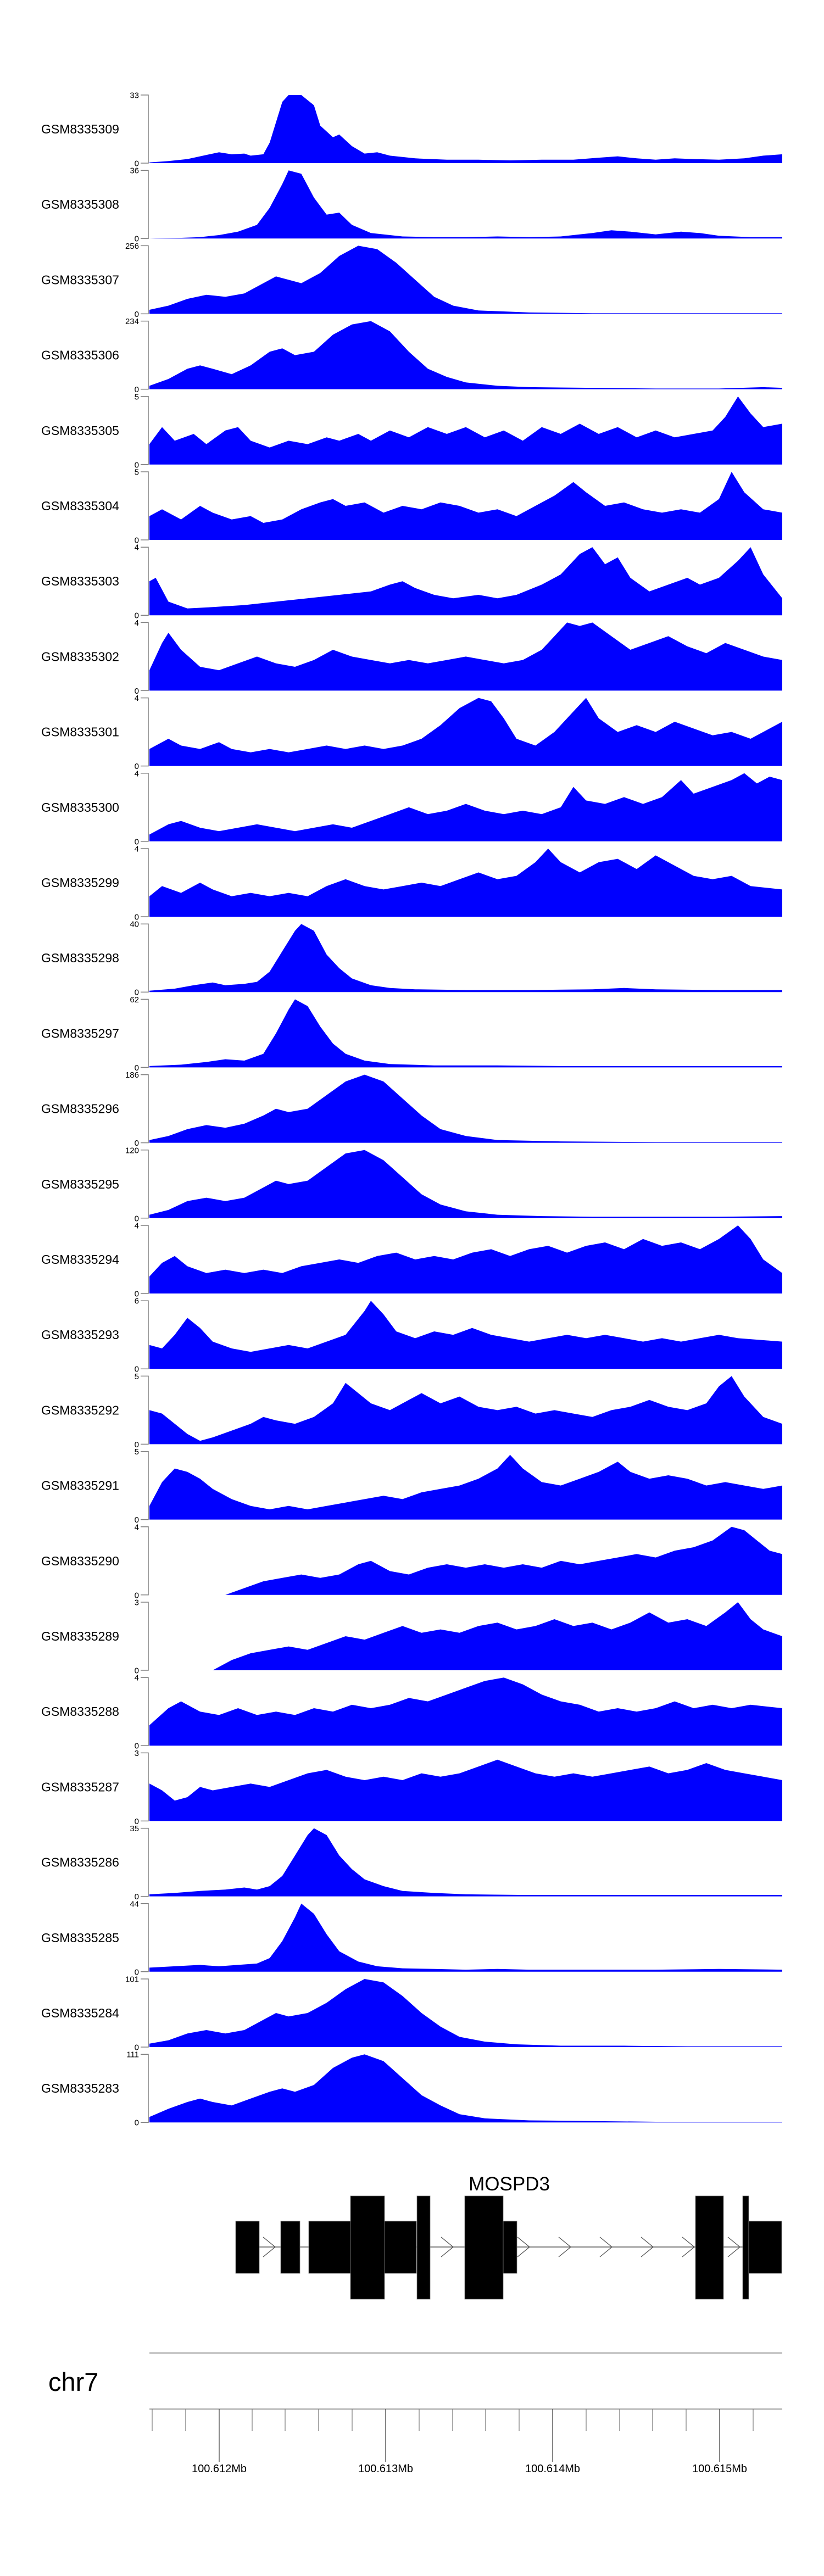 The height and width of the screenshot is (2576, 824). What do you see at coordinates (80, 355) in the screenshot?
I see `track-label: GSM8335306` at bounding box center [80, 355].